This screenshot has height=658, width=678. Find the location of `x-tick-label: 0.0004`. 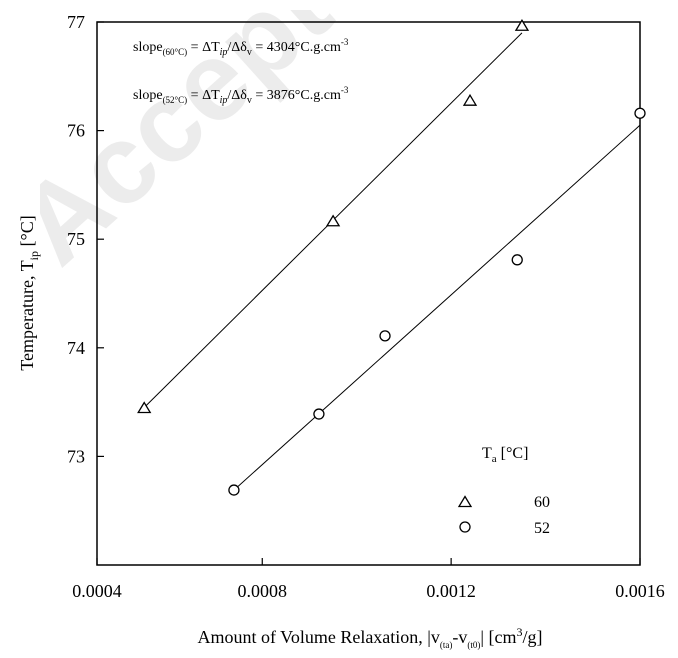

x-tick-label: 0.0004 is located at coordinates (97, 591).